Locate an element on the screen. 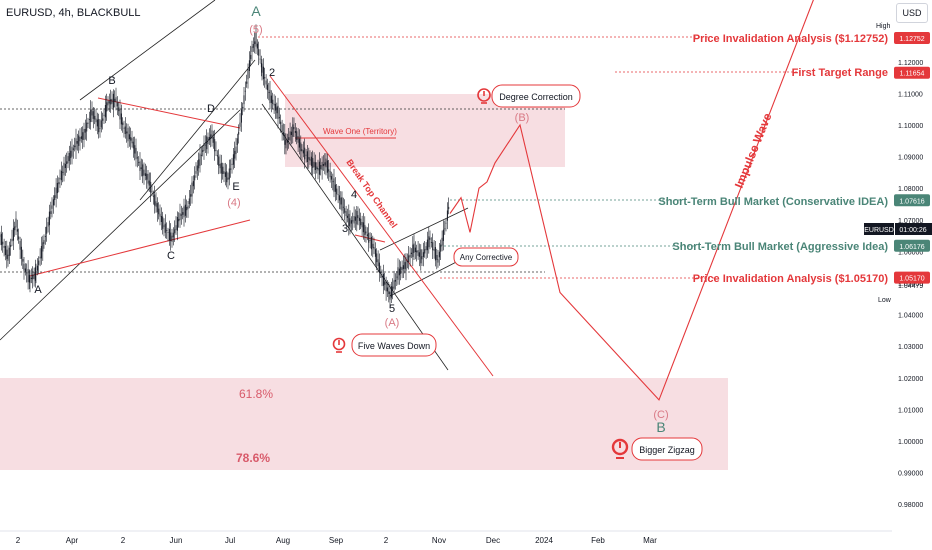  fib-618-label: 61.8% is located at coordinates (256, 394).